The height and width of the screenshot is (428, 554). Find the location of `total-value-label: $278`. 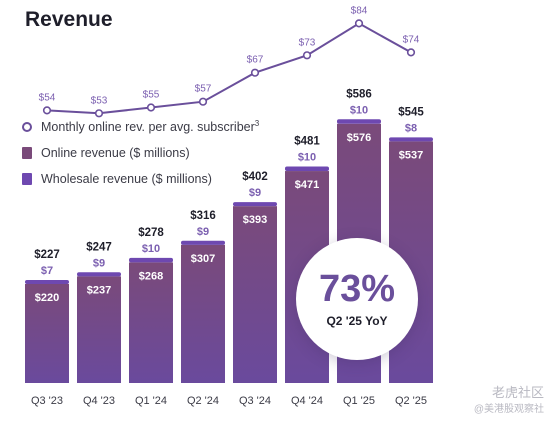

total-value-label: $278 is located at coordinates (151, 233).